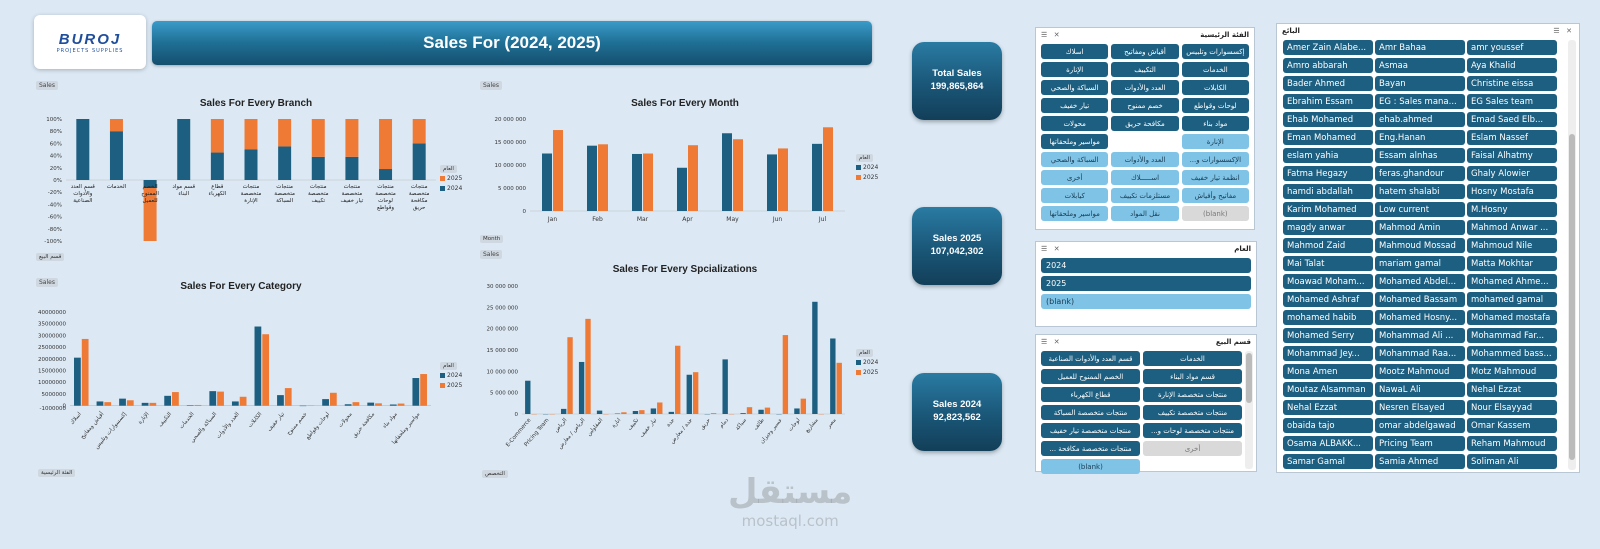 The image size is (1600, 549). What do you see at coordinates (1512, 65) in the screenshot?
I see `slicer-item-seller: Aya Khalid` at bounding box center [1512, 65].